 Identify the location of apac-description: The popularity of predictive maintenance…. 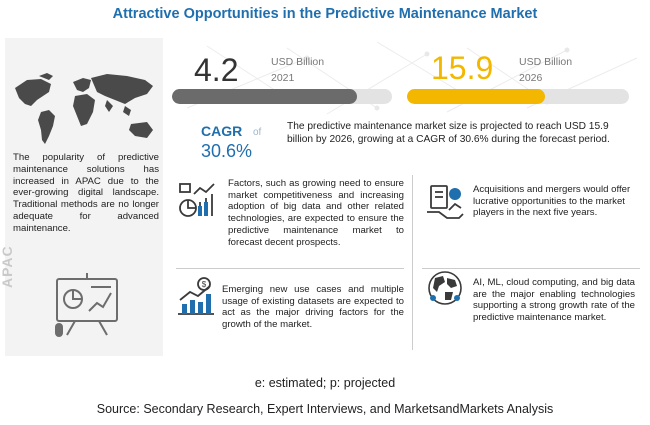
(86, 193).